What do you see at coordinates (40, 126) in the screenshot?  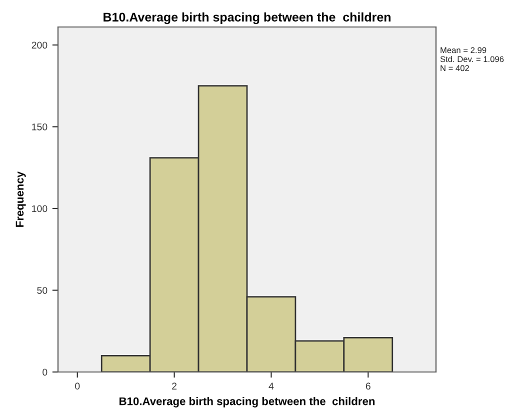 I see `y-tick-label: 150` at bounding box center [40, 126].